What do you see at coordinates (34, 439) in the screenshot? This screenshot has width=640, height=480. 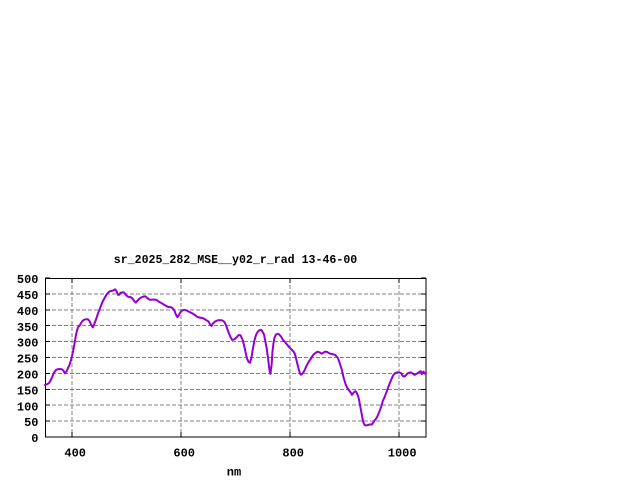 I see `svg-text: 0` at bounding box center [34, 439].